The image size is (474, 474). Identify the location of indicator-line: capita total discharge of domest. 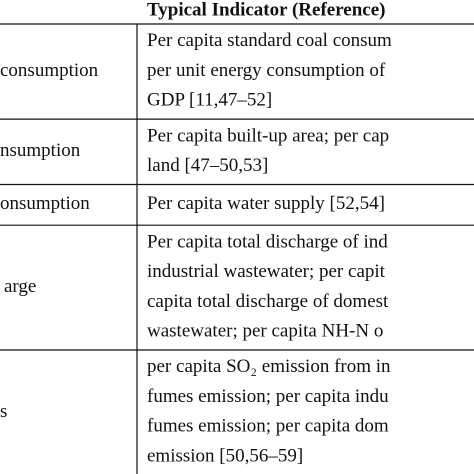
(268, 301).